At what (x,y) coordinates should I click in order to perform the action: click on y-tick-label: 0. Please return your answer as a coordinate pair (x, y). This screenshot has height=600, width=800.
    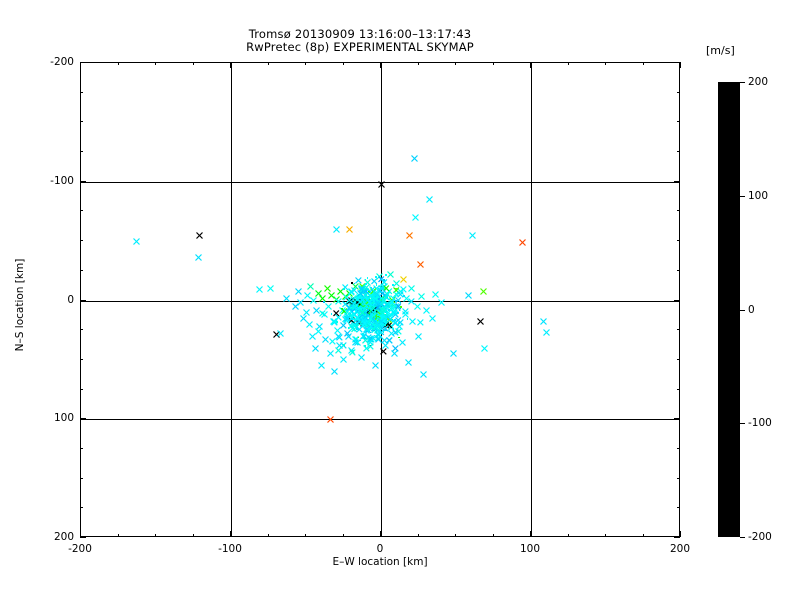
    Looking at the image, I should click on (70, 299).